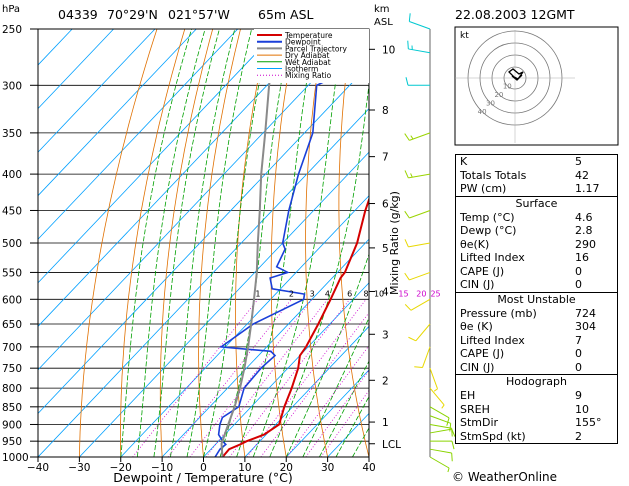  I want to click on legend-label: Dewpoint, so click(303, 42).